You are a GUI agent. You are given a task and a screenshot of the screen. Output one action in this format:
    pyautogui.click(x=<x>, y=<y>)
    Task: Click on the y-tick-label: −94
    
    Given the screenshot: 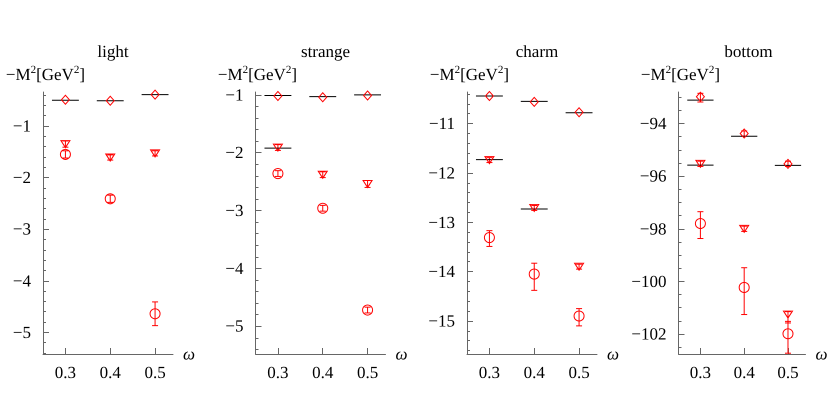 What is the action you would take?
    pyautogui.click(x=652, y=124)
    